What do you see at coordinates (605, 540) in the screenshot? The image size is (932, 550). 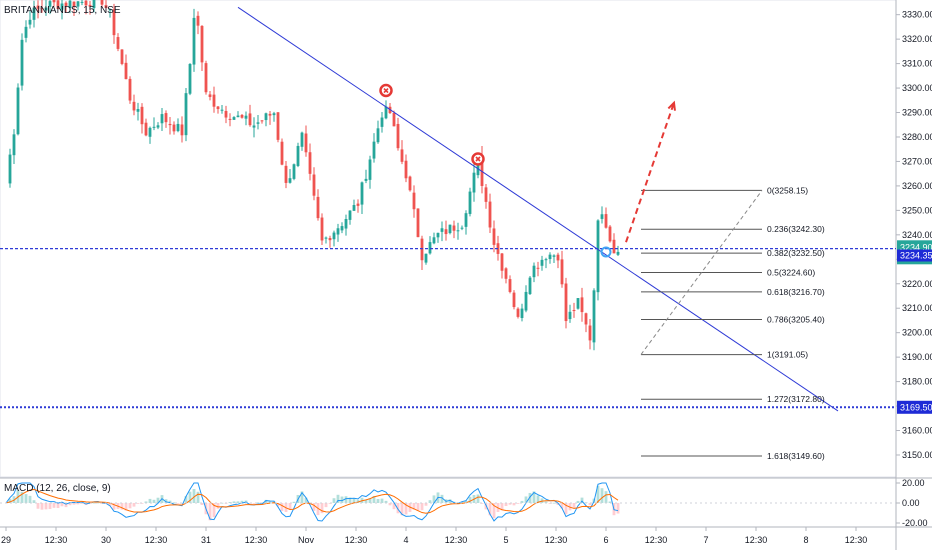 I see `x-tick-label: 6` at bounding box center [605, 540].